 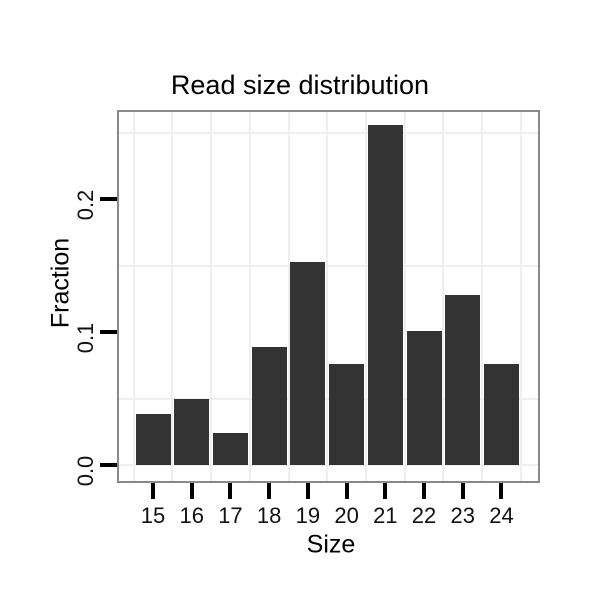 I want to click on y-tick-label: 0.1, so click(x=85, y=338).